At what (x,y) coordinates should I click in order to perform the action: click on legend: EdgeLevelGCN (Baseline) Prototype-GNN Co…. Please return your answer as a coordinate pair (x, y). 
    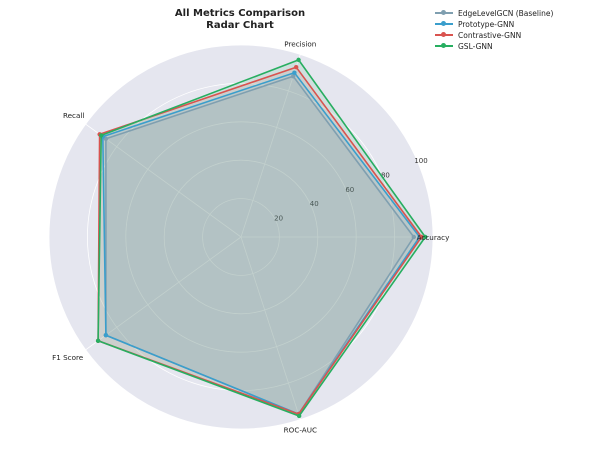
    Looking at the image, I should click on (494, 30).